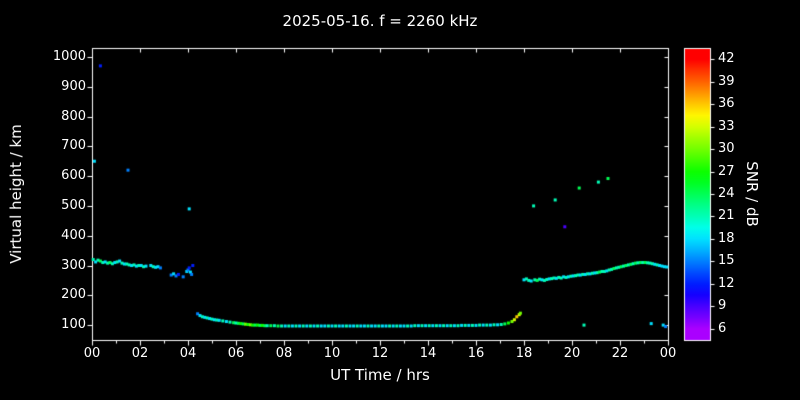  What do you see at coordinates (572, 353) in the screenshot?
I see `tick-label: 20` at bounding box center [572, 353].